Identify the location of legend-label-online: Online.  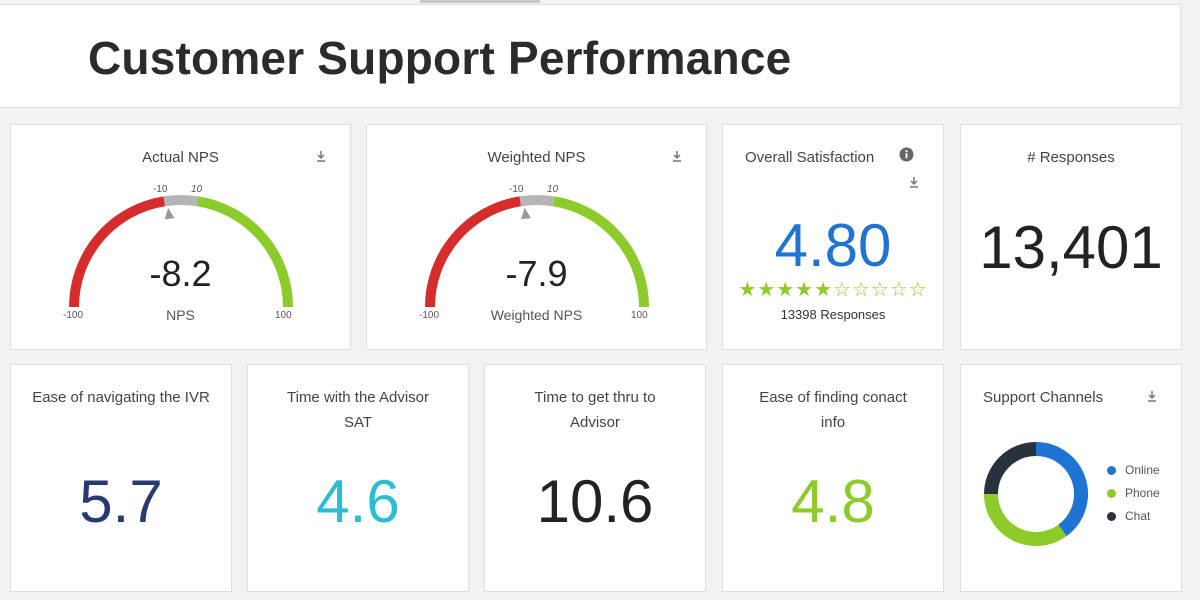
(1142, 470).